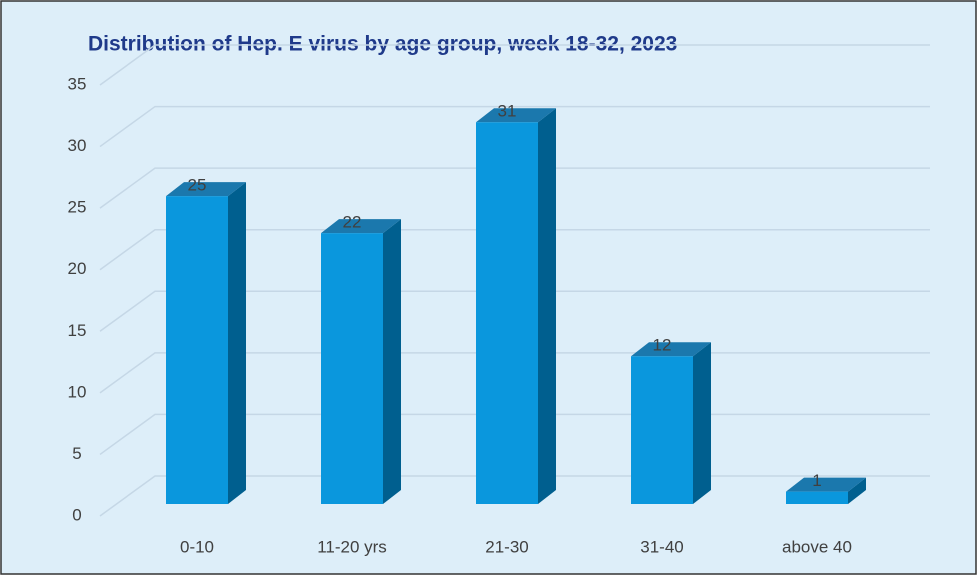 This screenshot has height=576, width=978. Describe the element at coordinates (352, 222) in the screenshot. I see `data-label: 22` at that location.